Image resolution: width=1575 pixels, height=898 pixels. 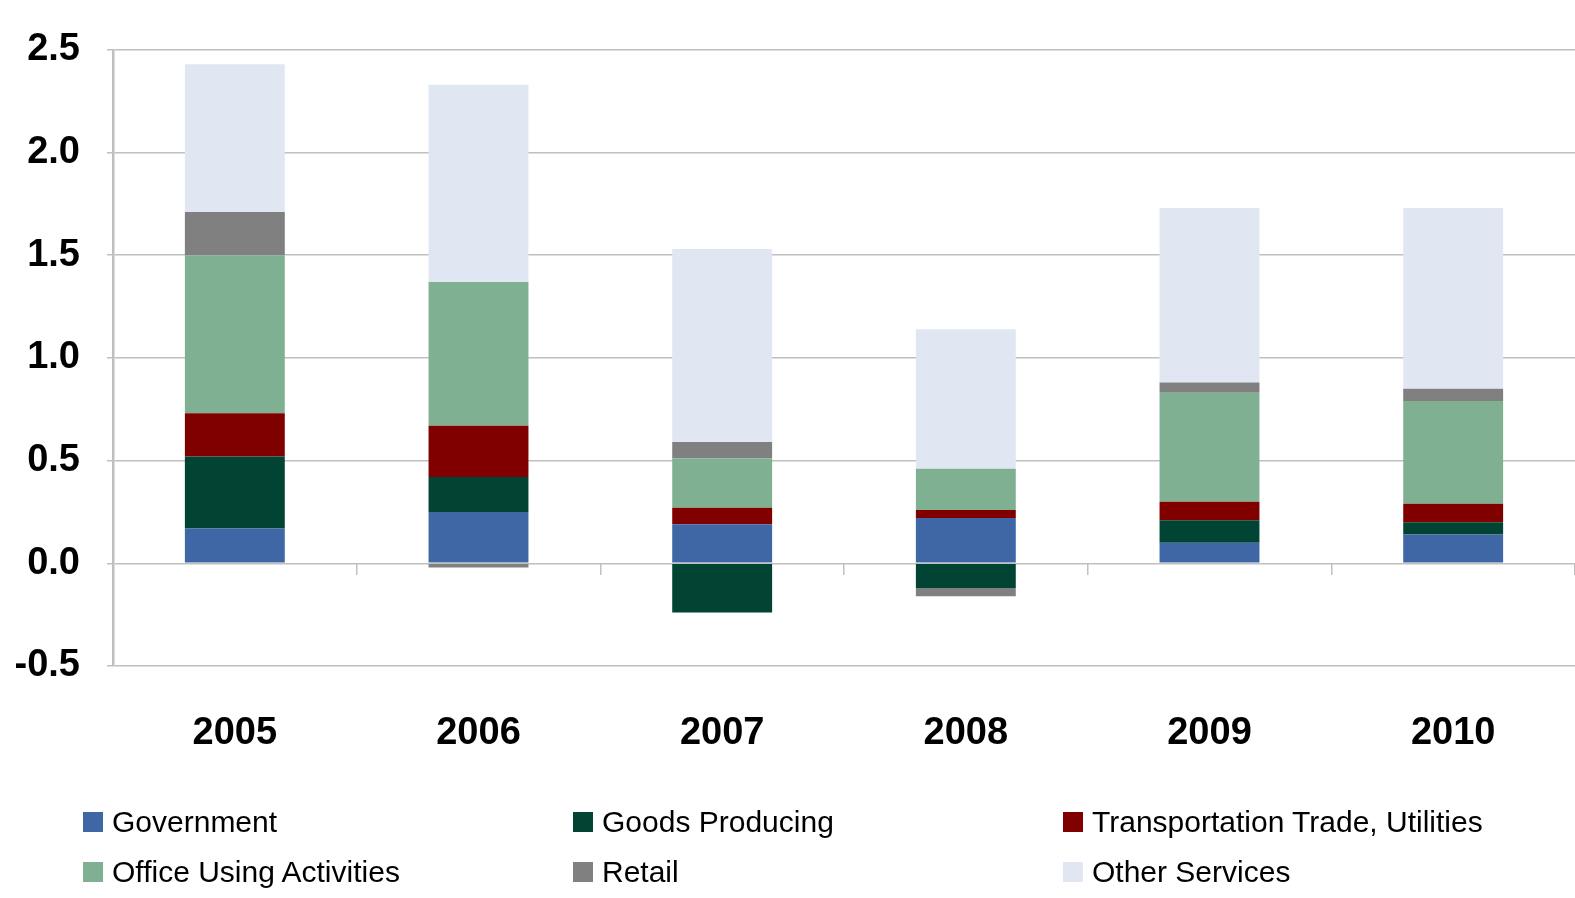 I want to click on x-tick-label: 2007, so click(x=722, y=731).